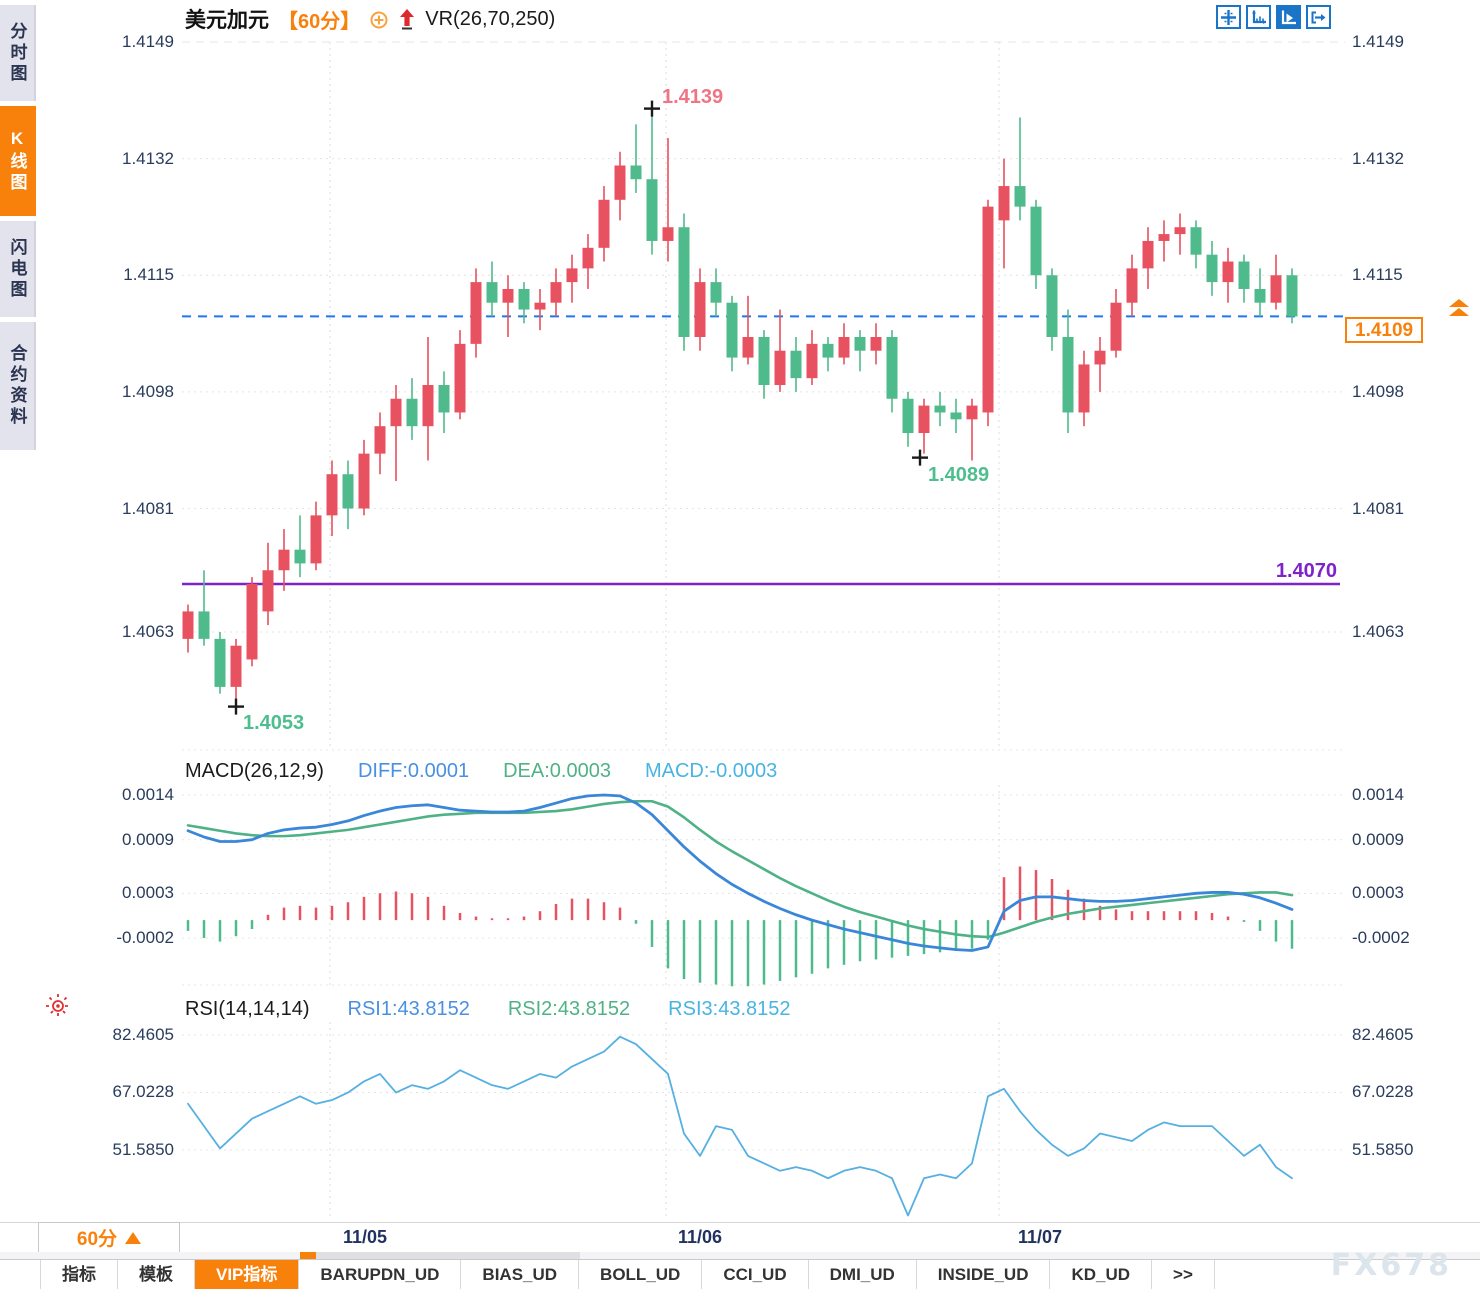 The width and height of the screenshot is (1480, 1289). I want to click on y-axis-label-right: -0.0002, so click(1381, 937).